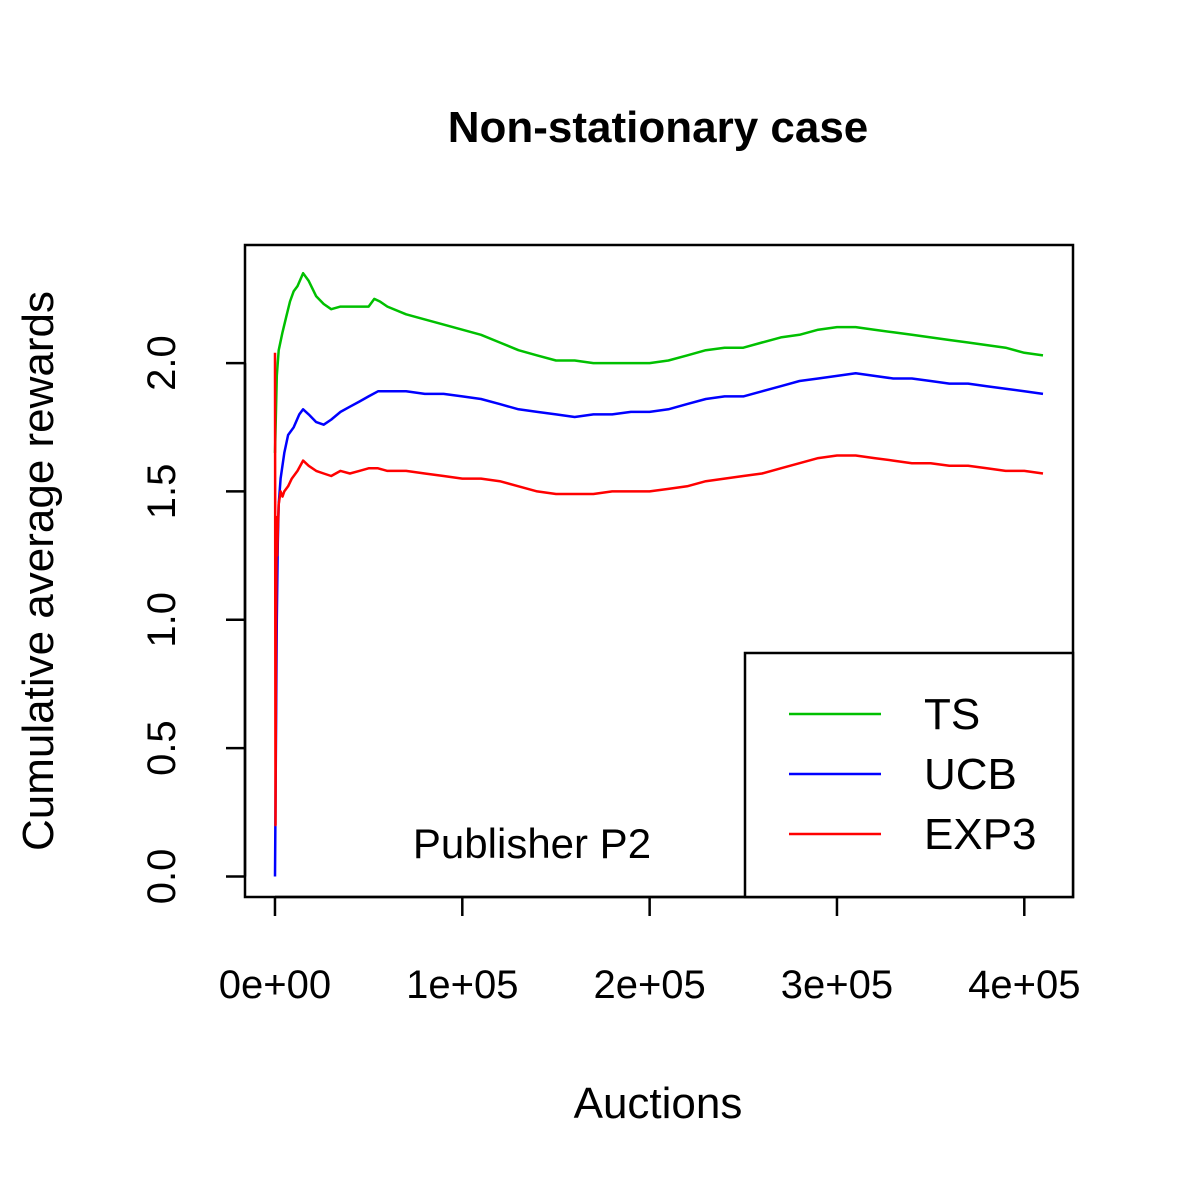  What do you see at coordinates (275, 985) in the screenshot?
I see `x-tick-label: 0e+00` at bounding box center [275, 985].